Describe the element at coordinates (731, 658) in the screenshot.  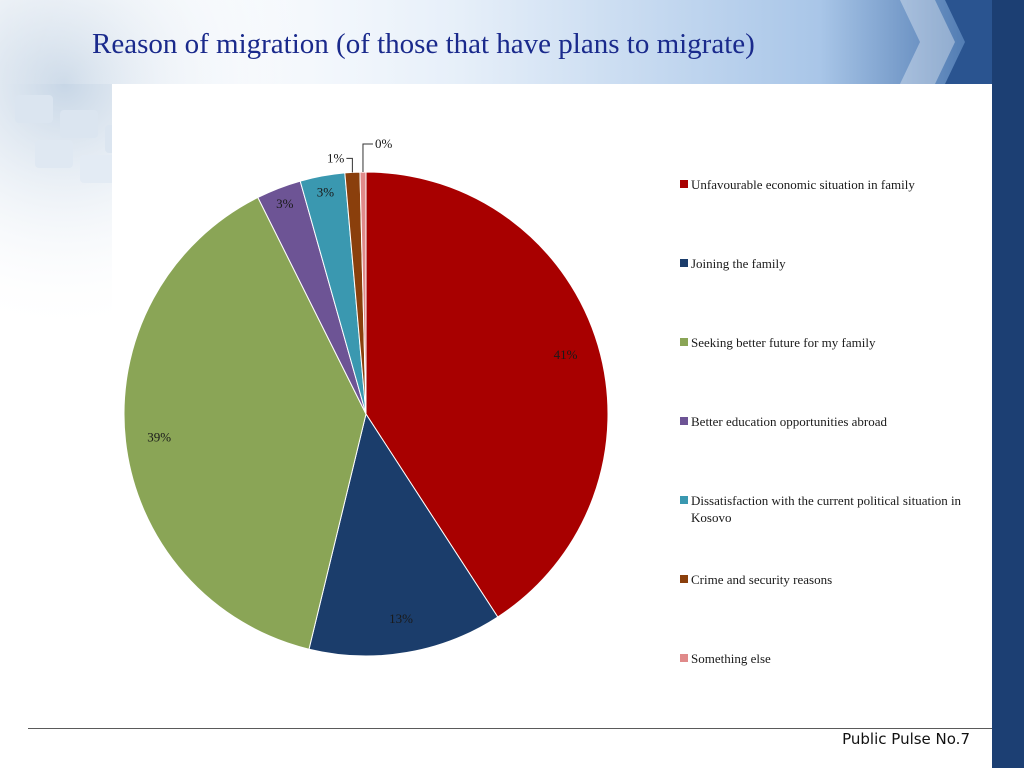
I see `legend-label: Something else` at that location.